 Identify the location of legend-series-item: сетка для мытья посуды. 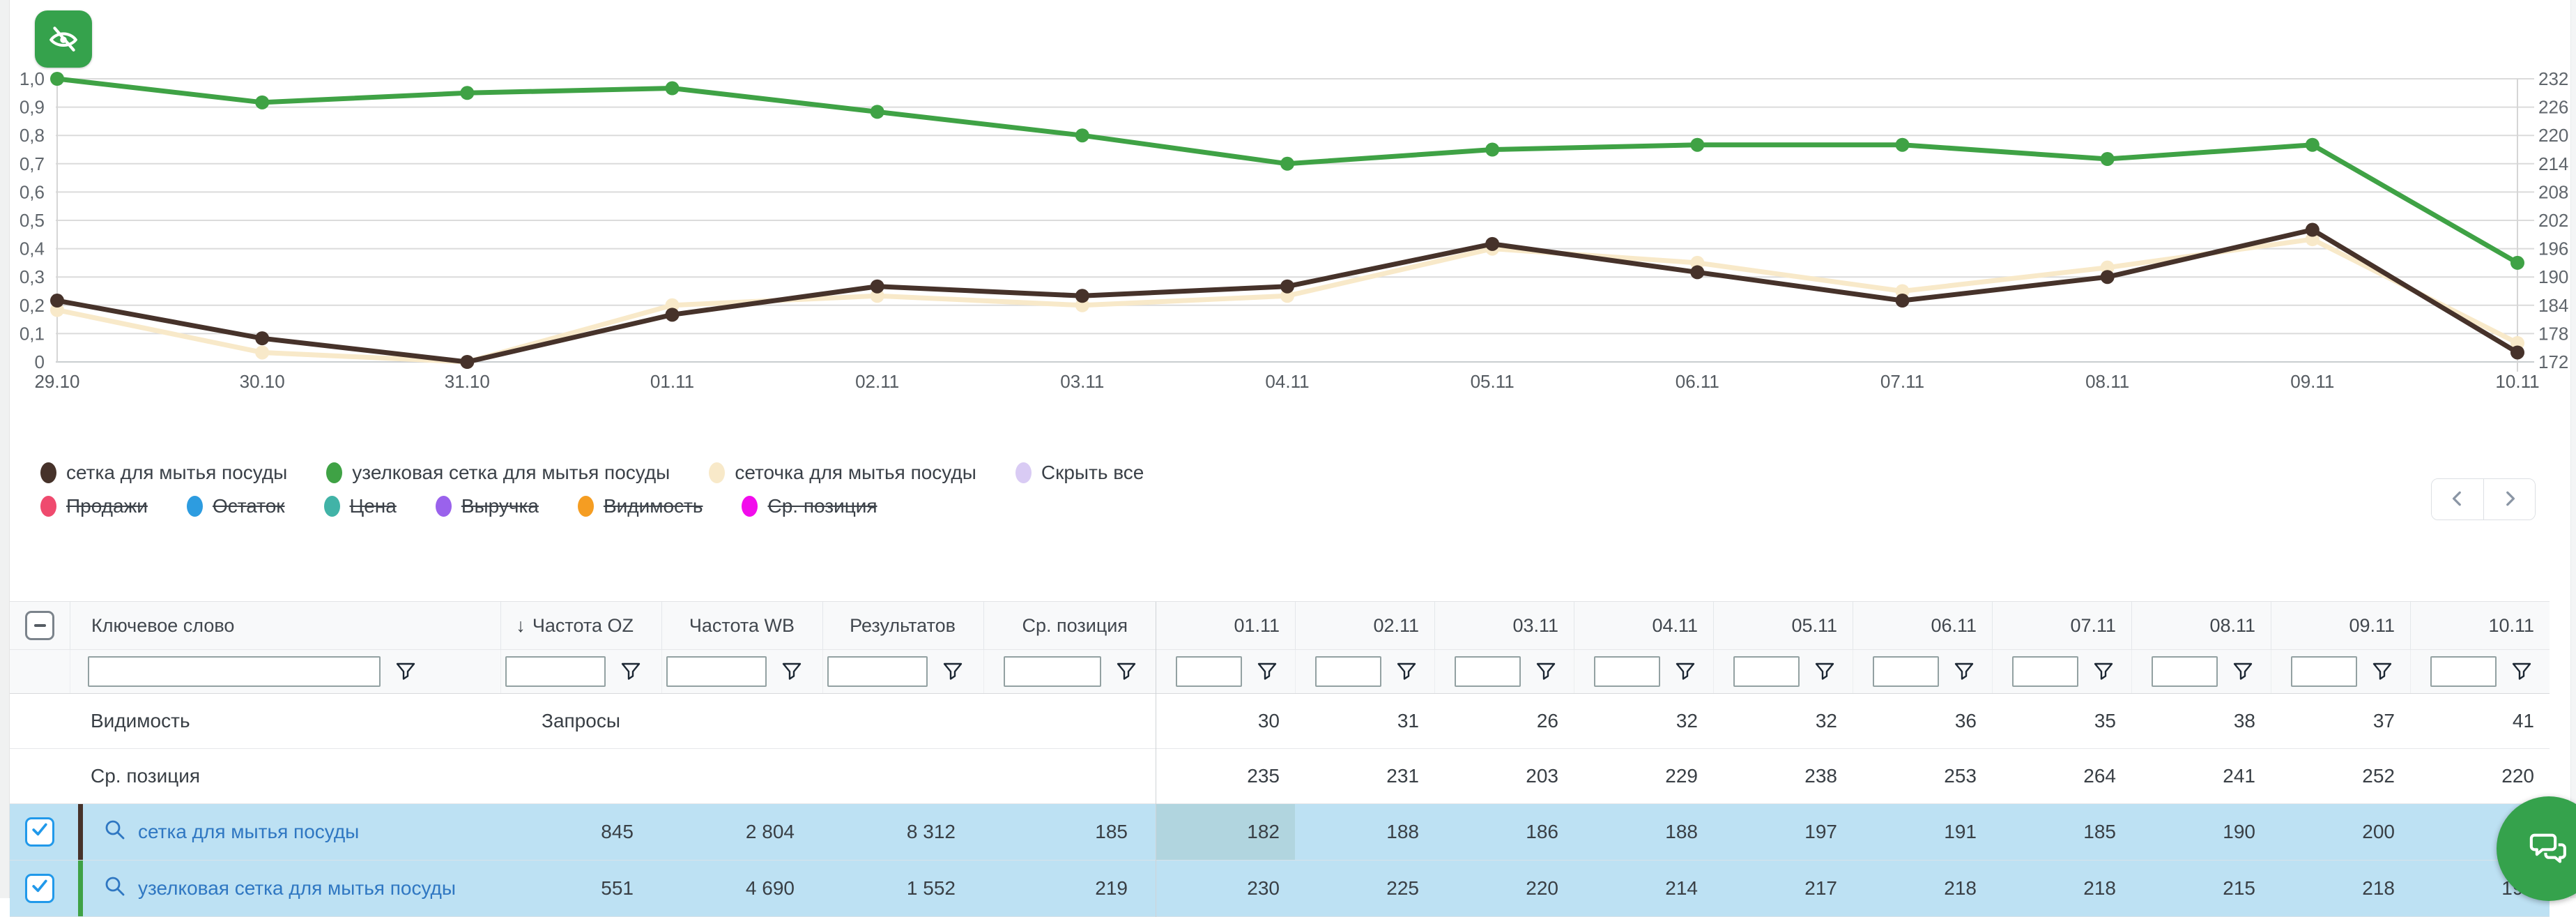
(163, 473).